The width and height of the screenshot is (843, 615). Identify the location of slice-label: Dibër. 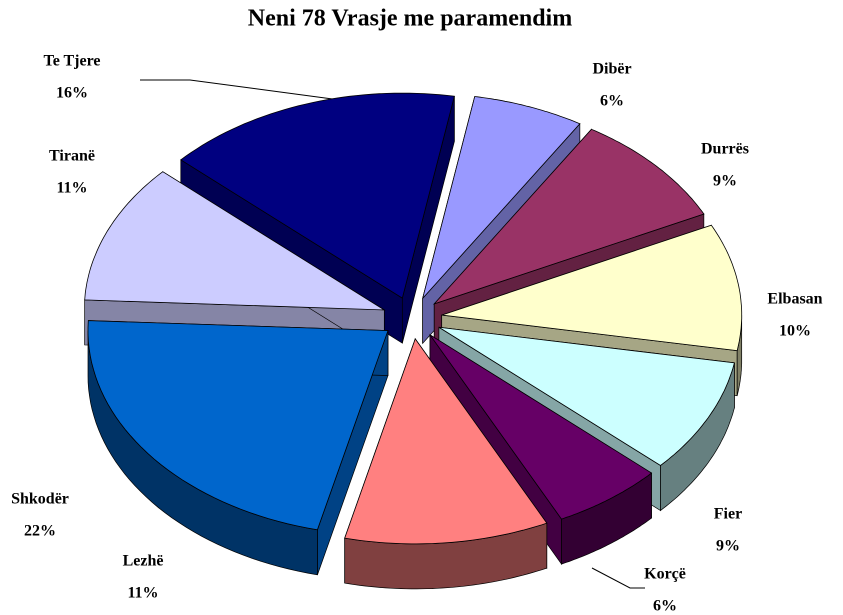
(611, 69).